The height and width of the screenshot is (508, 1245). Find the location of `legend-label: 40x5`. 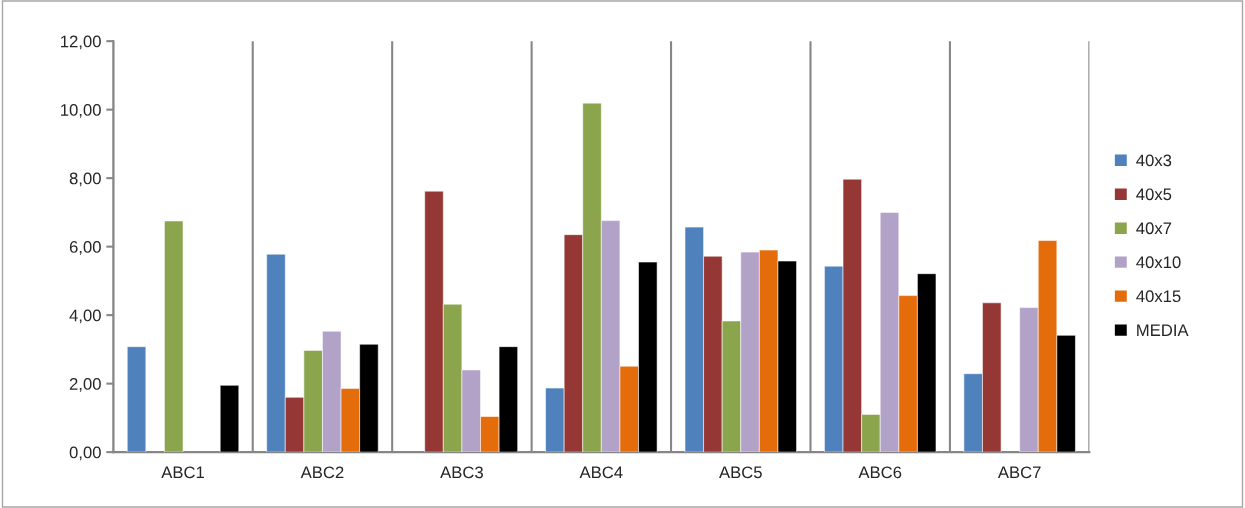

legend-label: 40x5 is located at coordinates (1154, 194).